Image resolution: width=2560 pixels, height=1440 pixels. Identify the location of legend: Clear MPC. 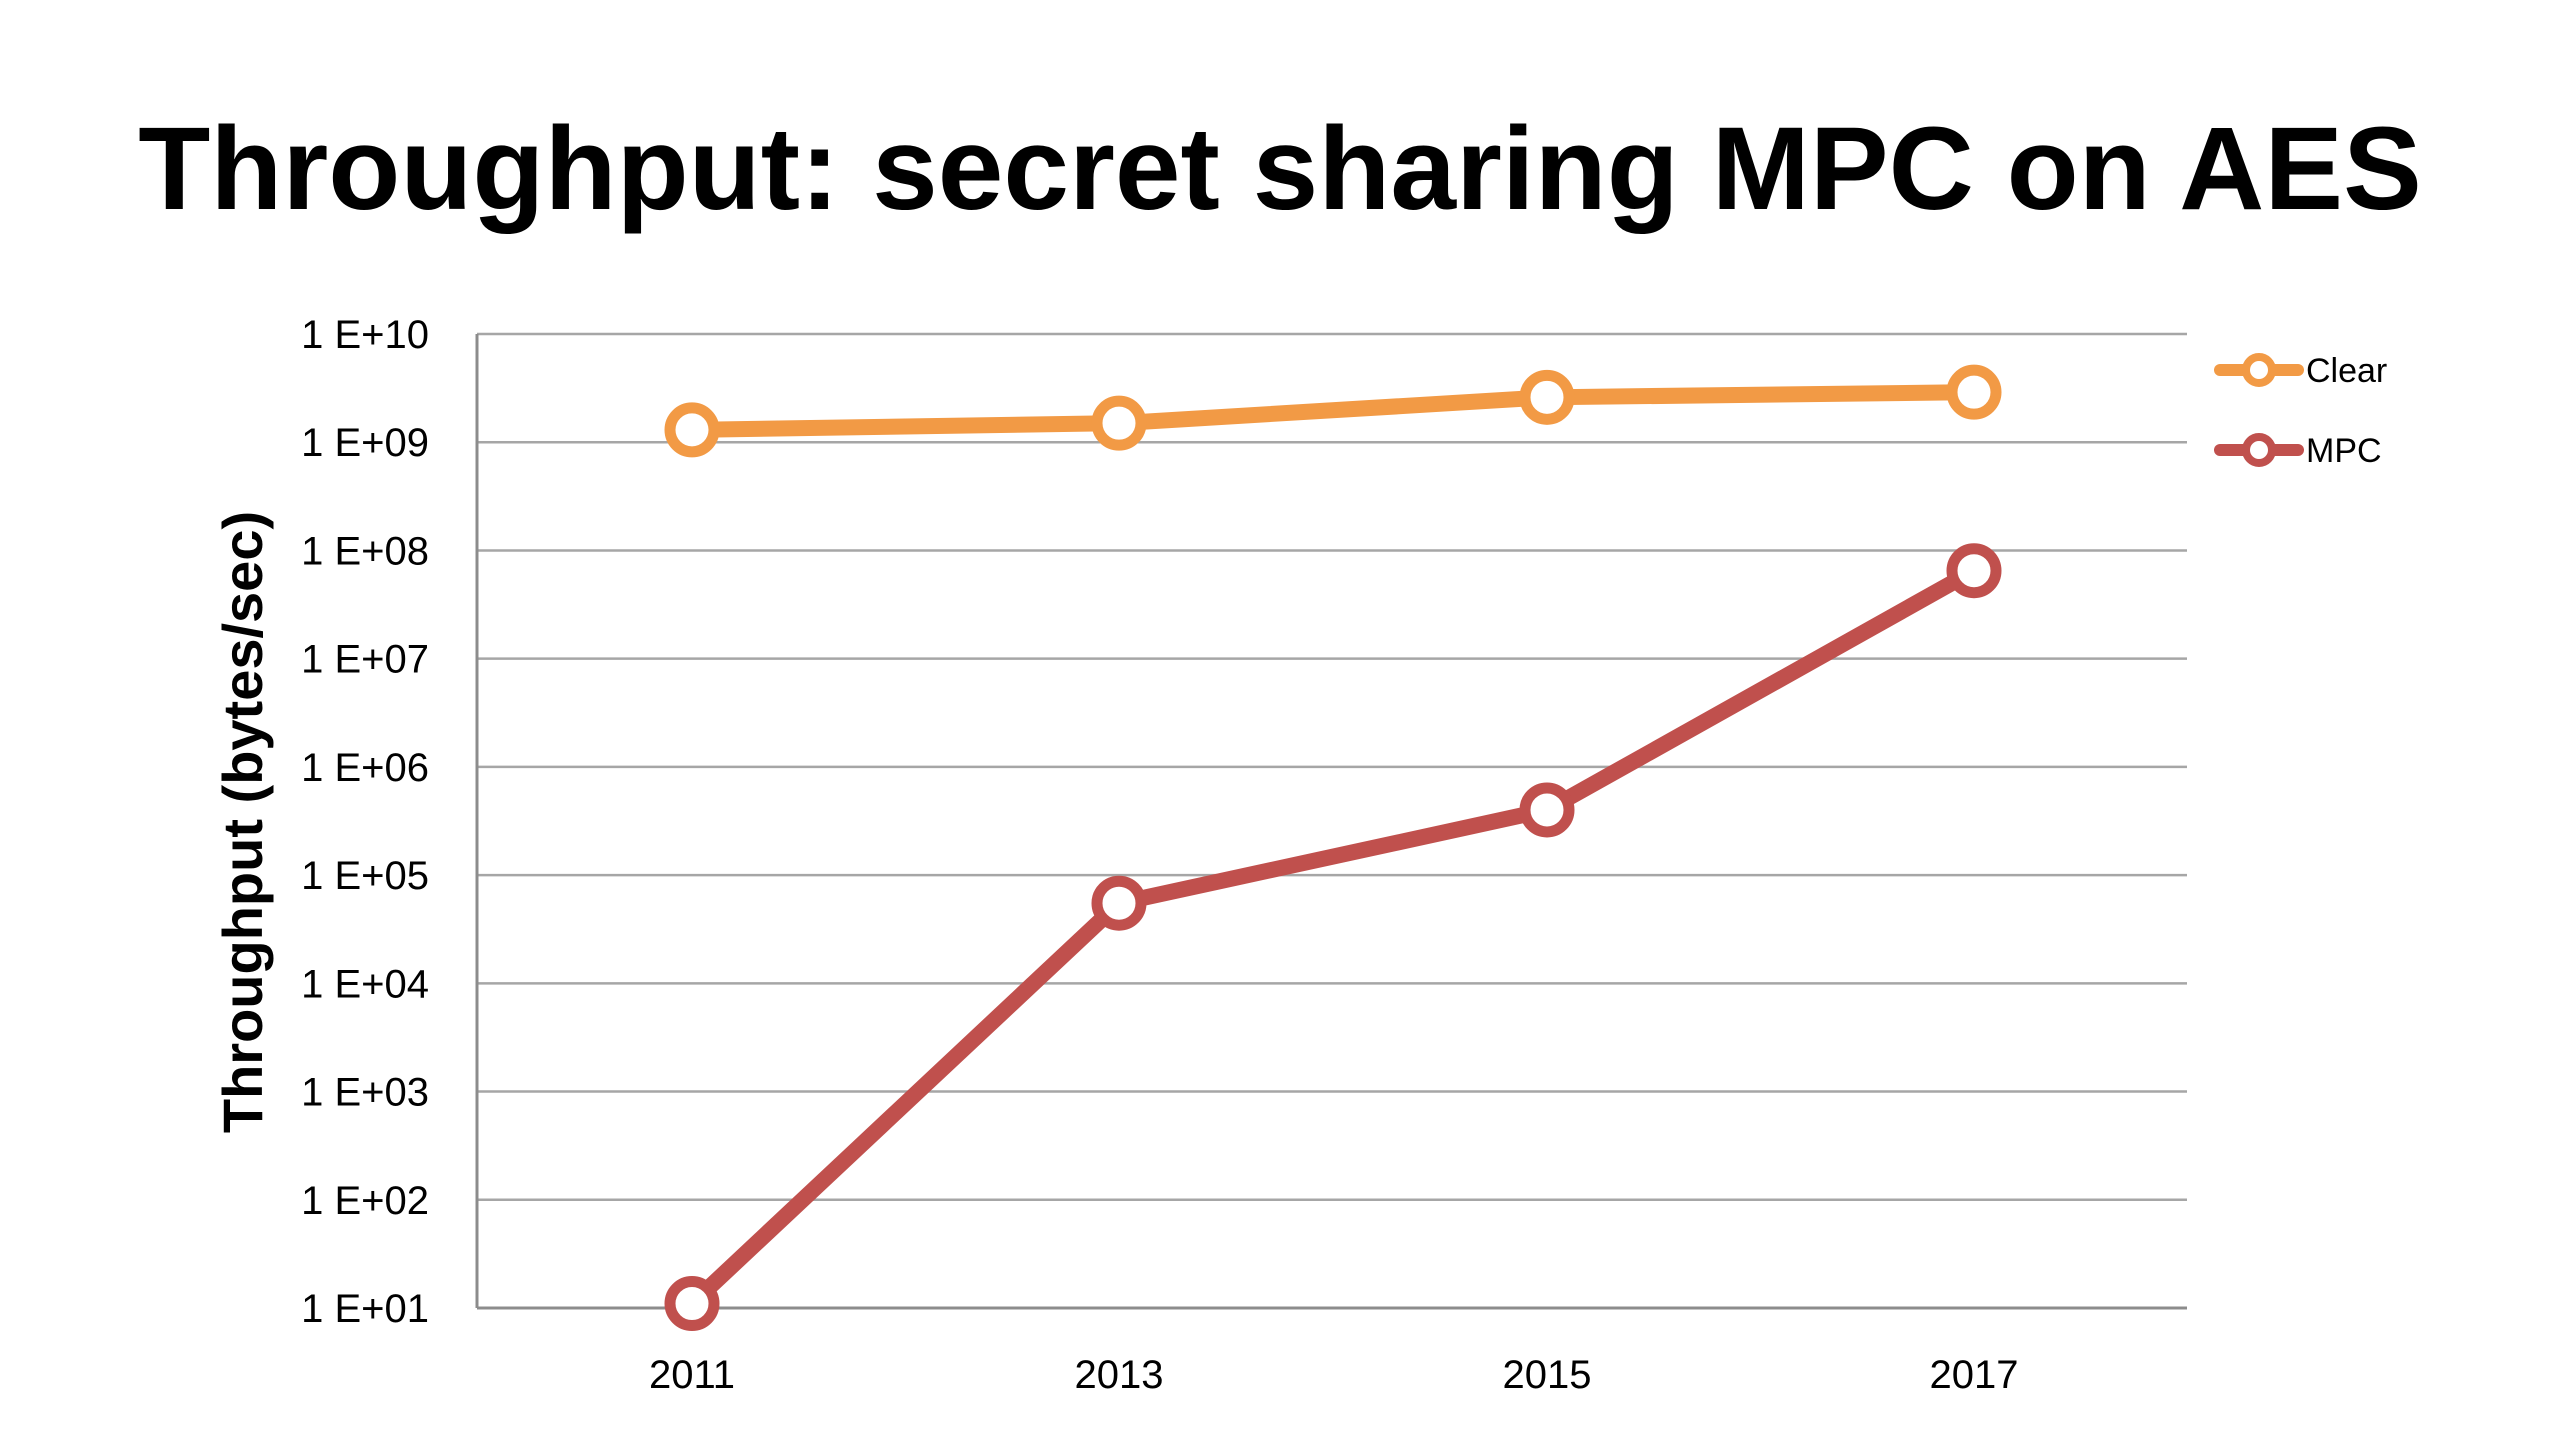
(2300, 411).